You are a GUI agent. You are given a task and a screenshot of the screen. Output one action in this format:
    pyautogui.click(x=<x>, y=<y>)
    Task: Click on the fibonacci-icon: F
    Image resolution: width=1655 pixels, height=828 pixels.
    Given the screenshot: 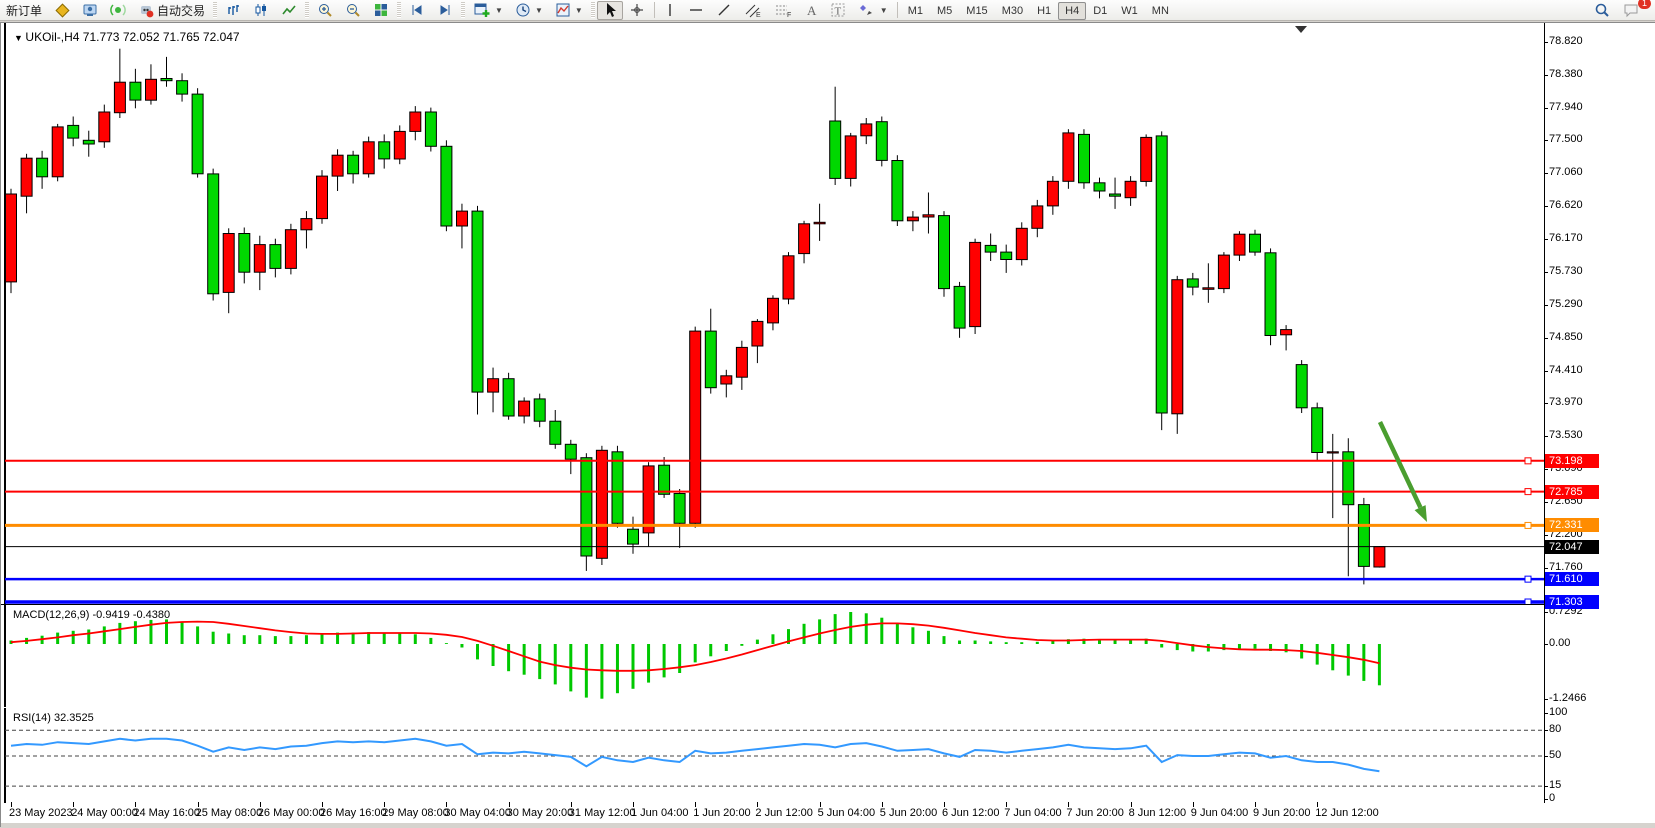 What is the action you would take?
    pyautogui.click(x=783, y=11)
    